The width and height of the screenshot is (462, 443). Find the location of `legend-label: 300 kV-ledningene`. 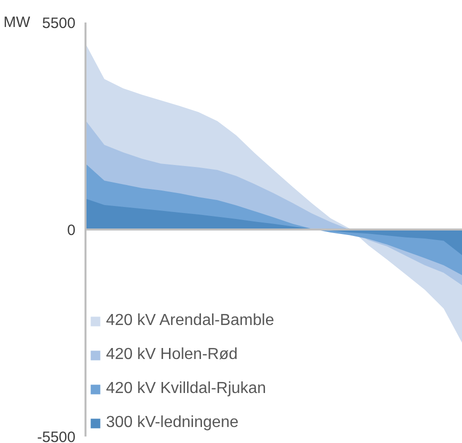

legend-label: 300 kV-ledningene is located at coordinates (172, 423).